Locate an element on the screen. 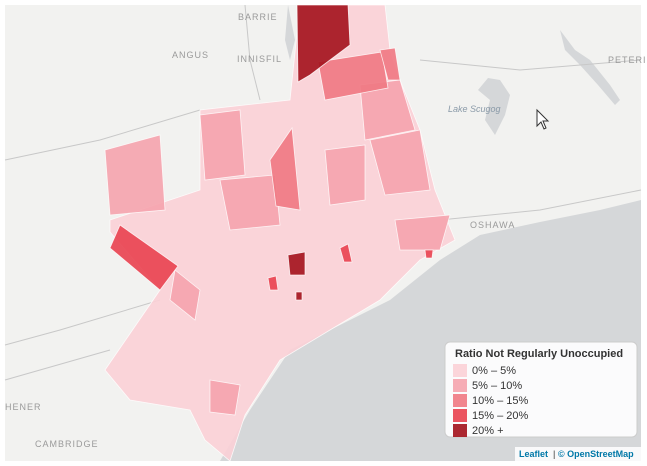 This screenshot has width=647, height=466. place-label: CAMBRIDGE is located at coordinates (67, 444).